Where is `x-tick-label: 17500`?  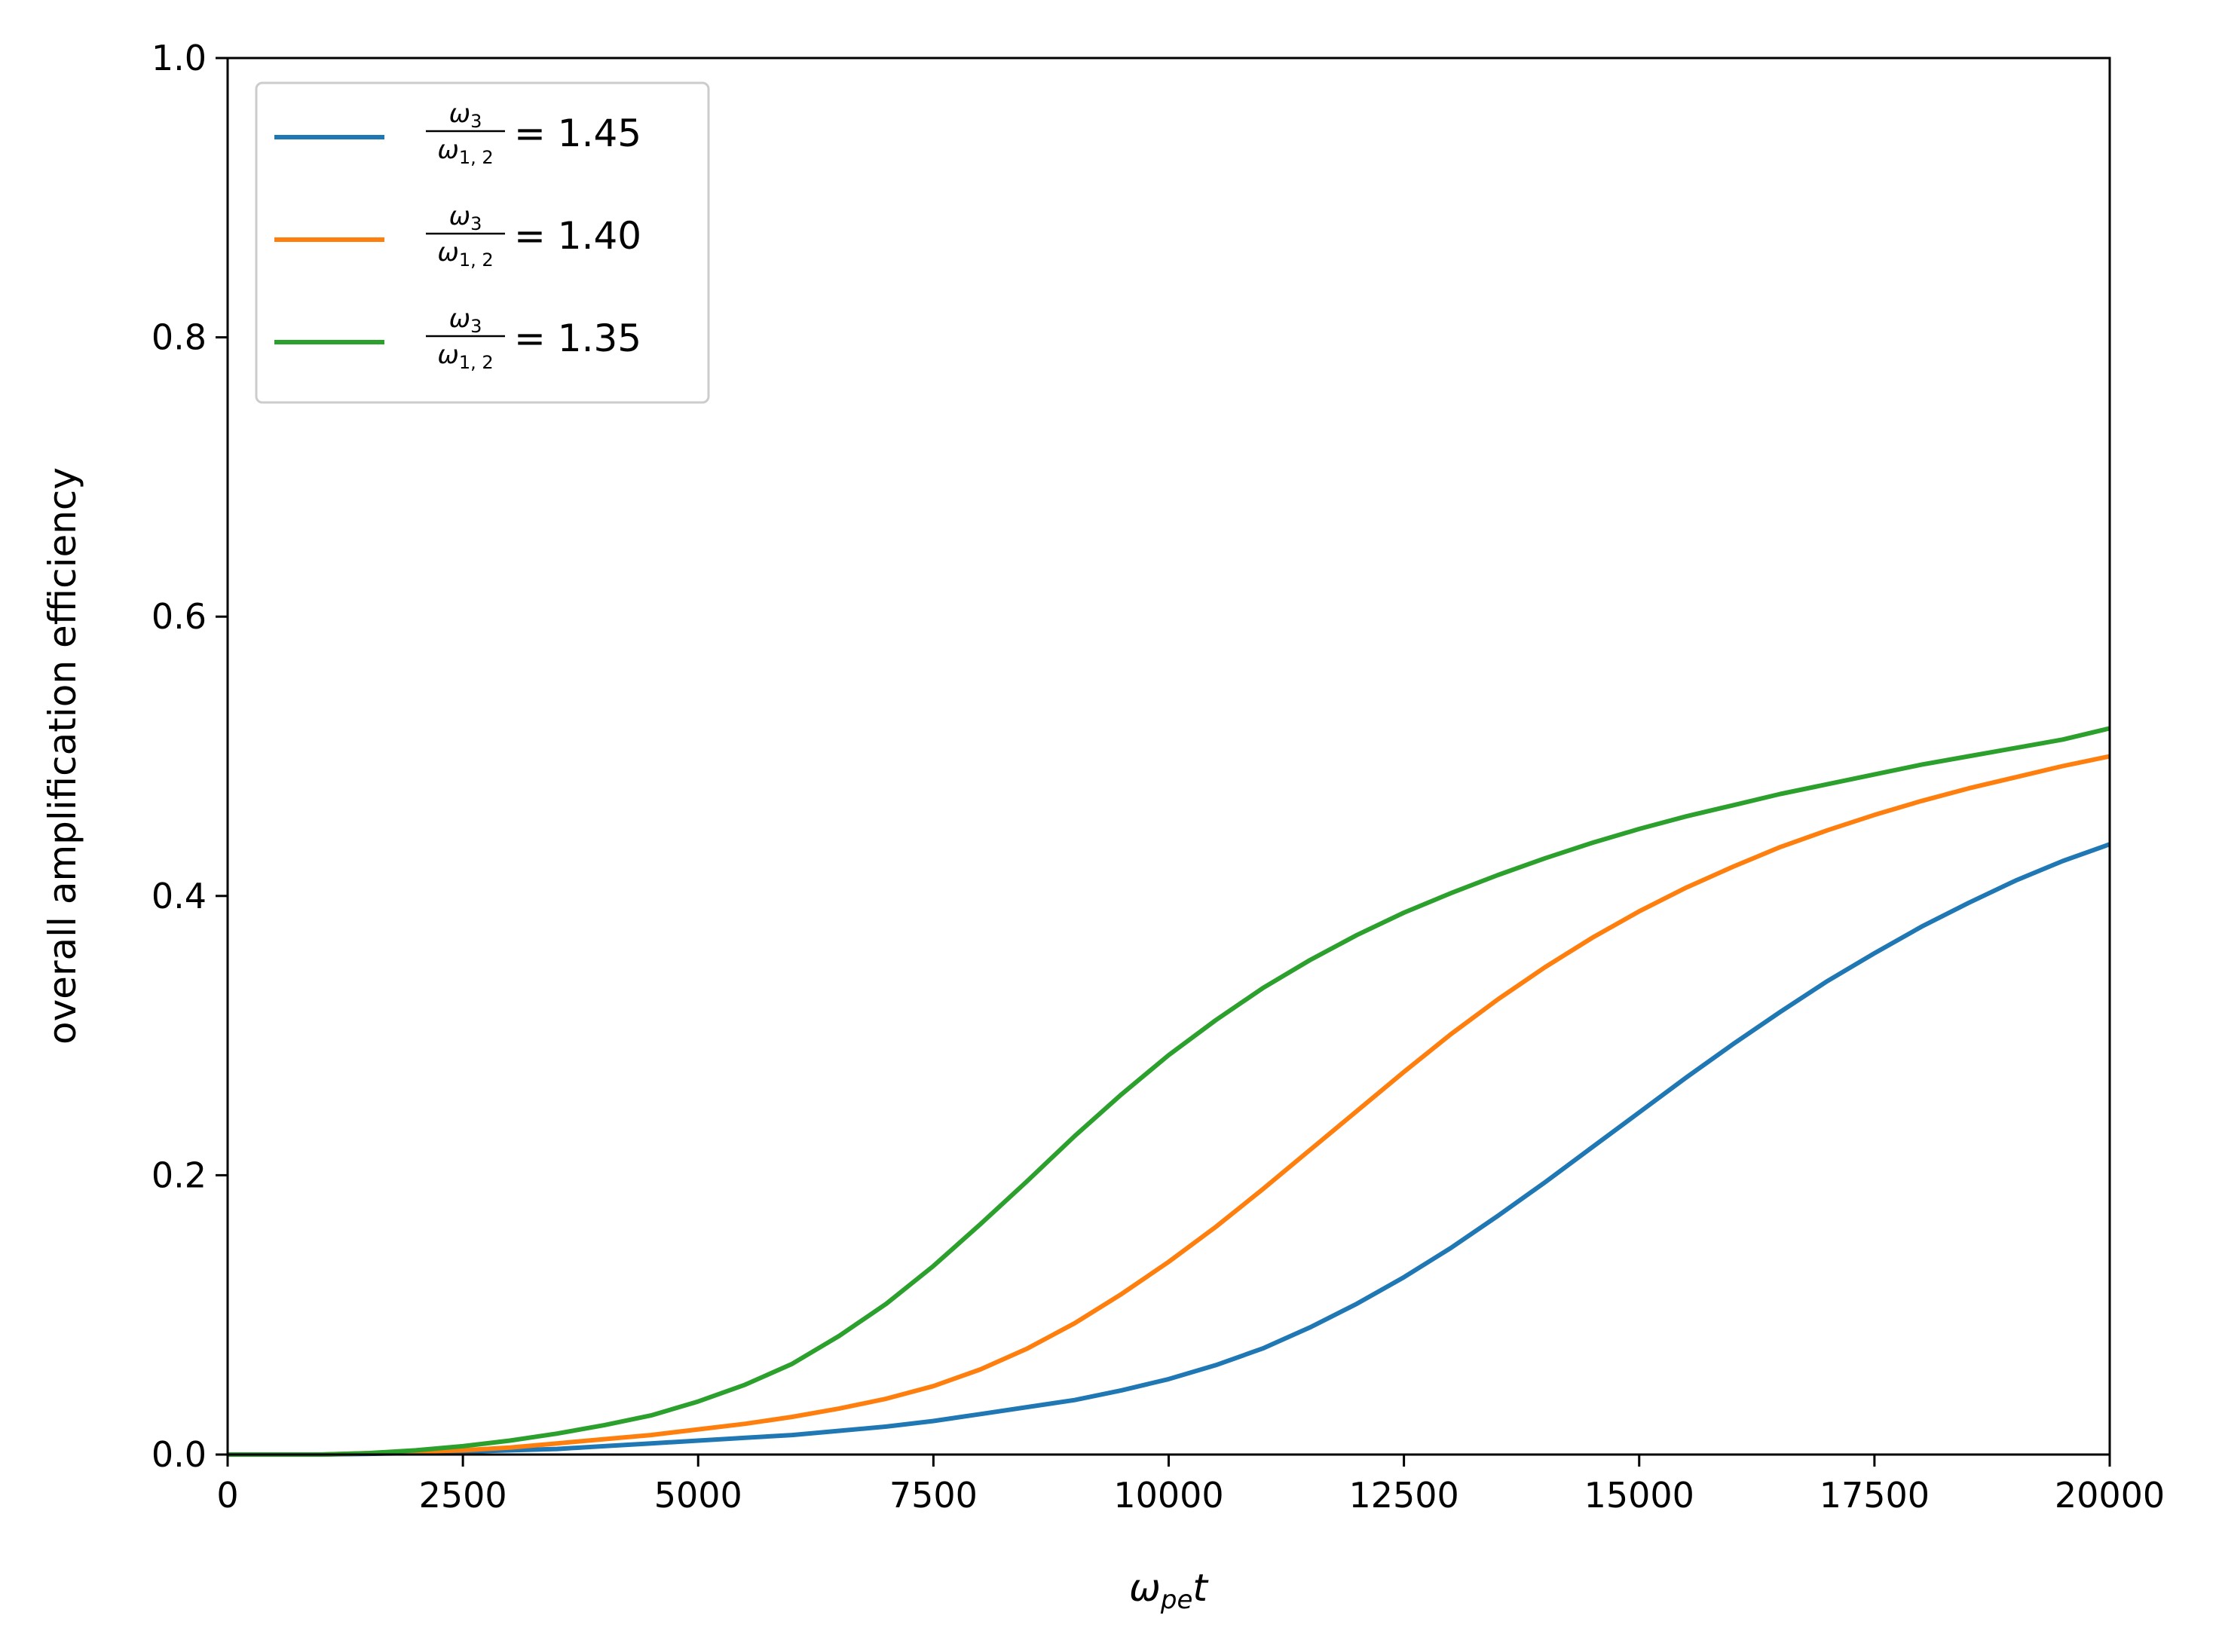 x-tick-label: 17500 is located at coordinates (1875, 1496).